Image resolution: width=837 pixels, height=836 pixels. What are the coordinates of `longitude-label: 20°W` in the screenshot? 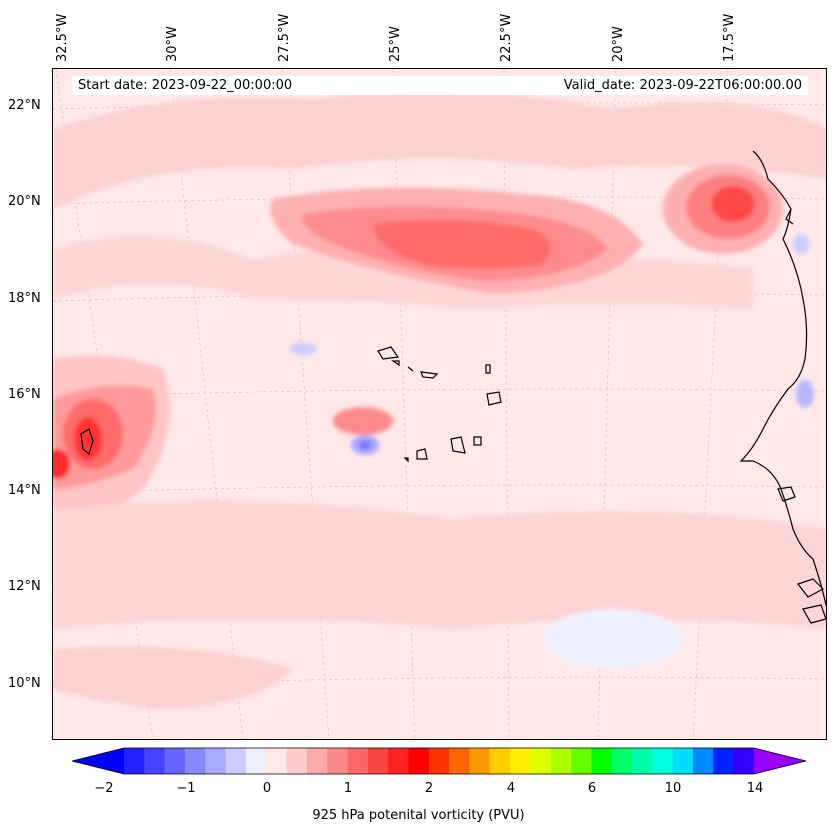 It's located at (618, 44).